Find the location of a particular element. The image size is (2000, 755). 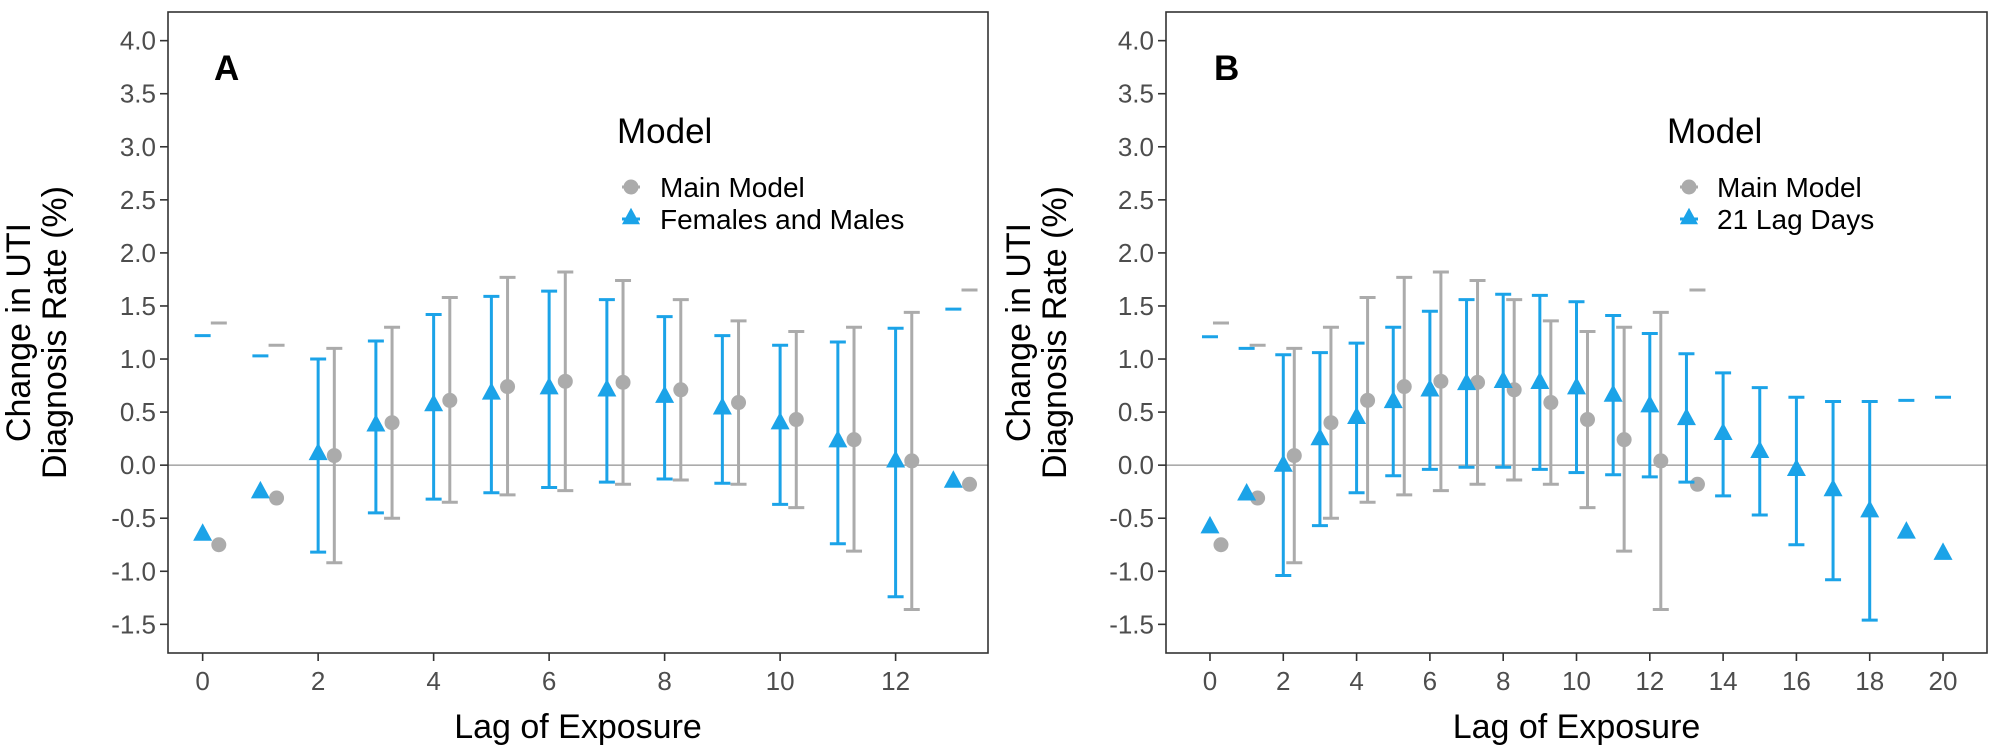

x-tick-label: 6 is located at coordinates (1430, 681).